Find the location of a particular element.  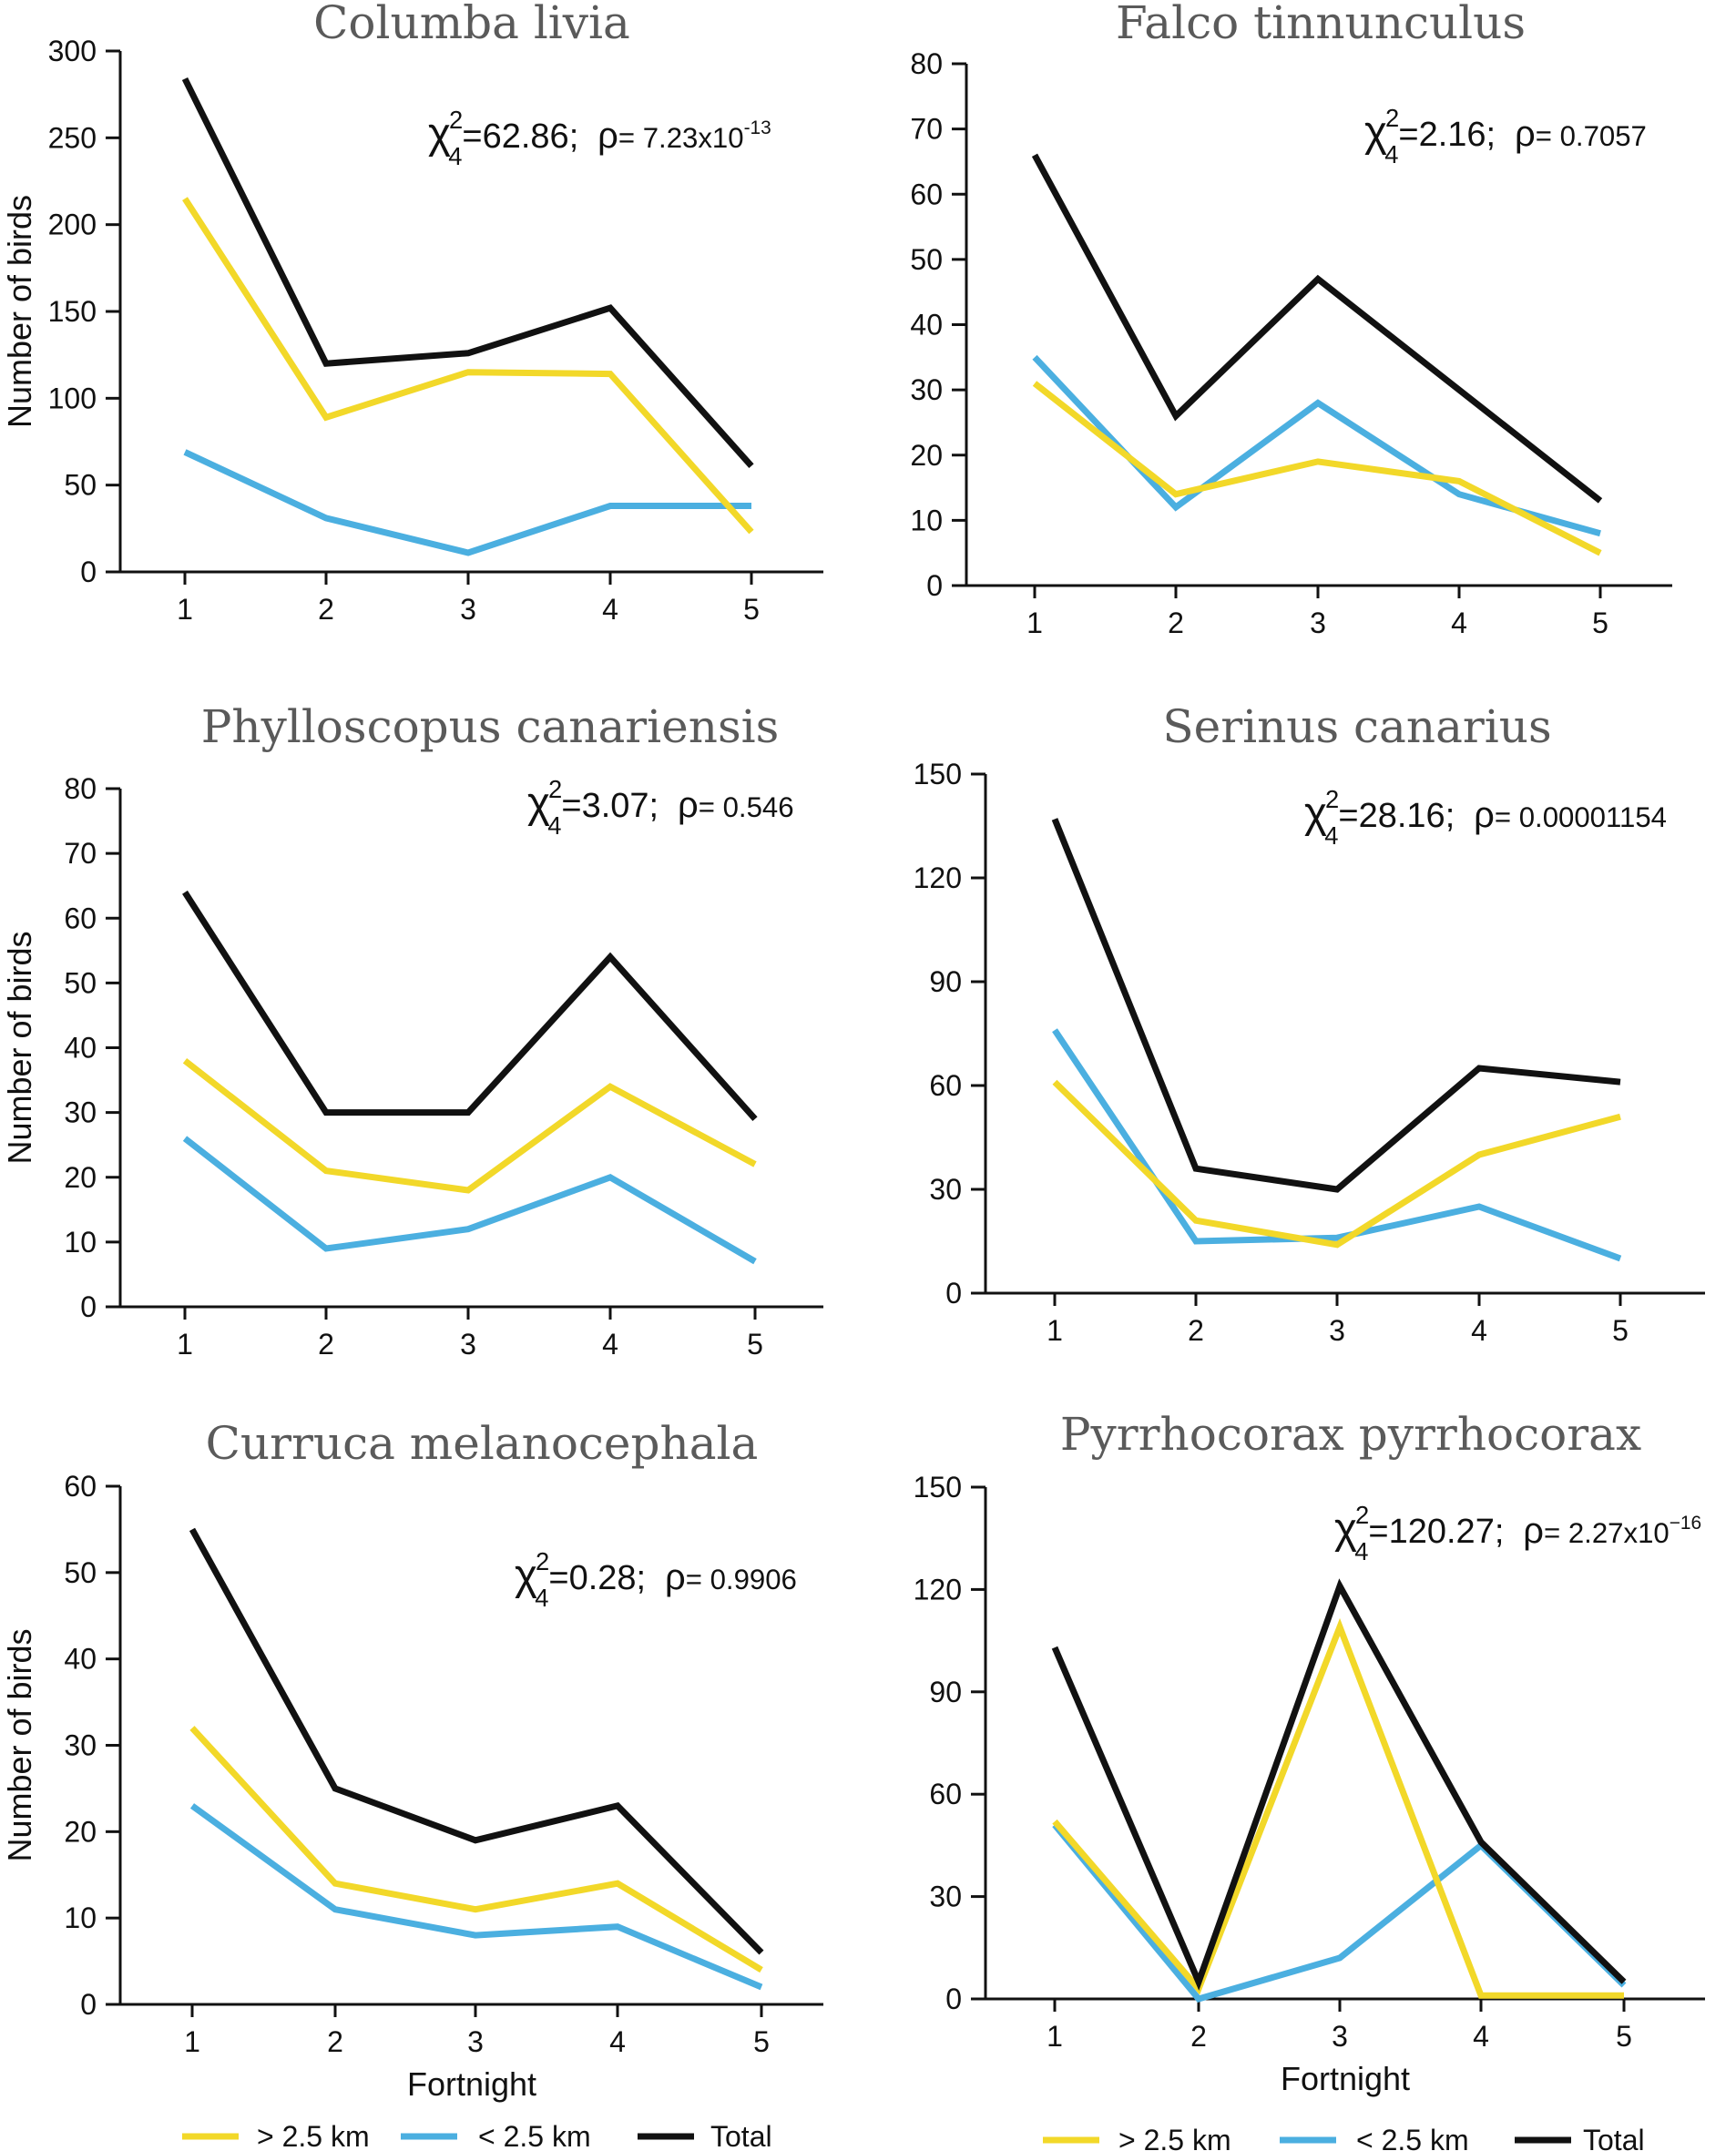

legend-label-near: < 2.5 km is located at coordinates (1412, 2137).